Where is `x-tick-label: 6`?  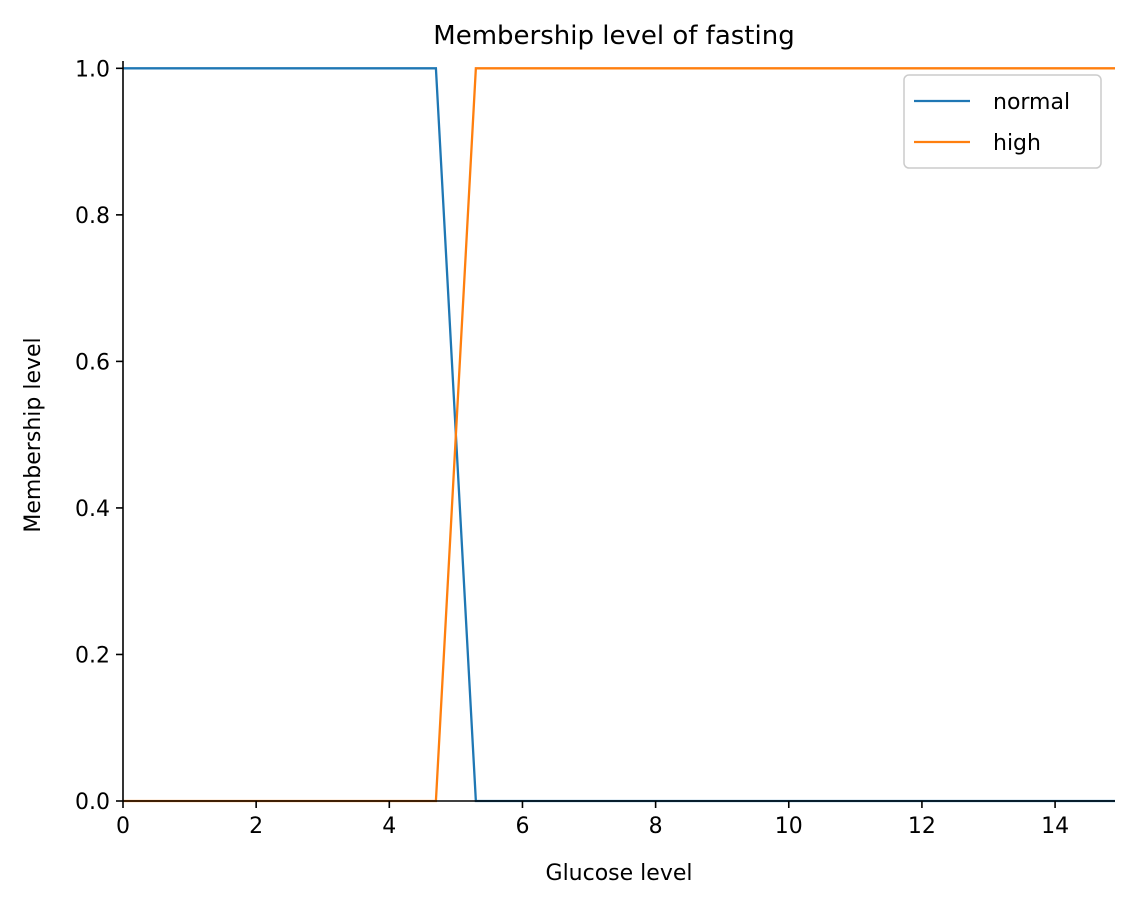
x-tick-label: 6 is located at coordinates (522, 826).